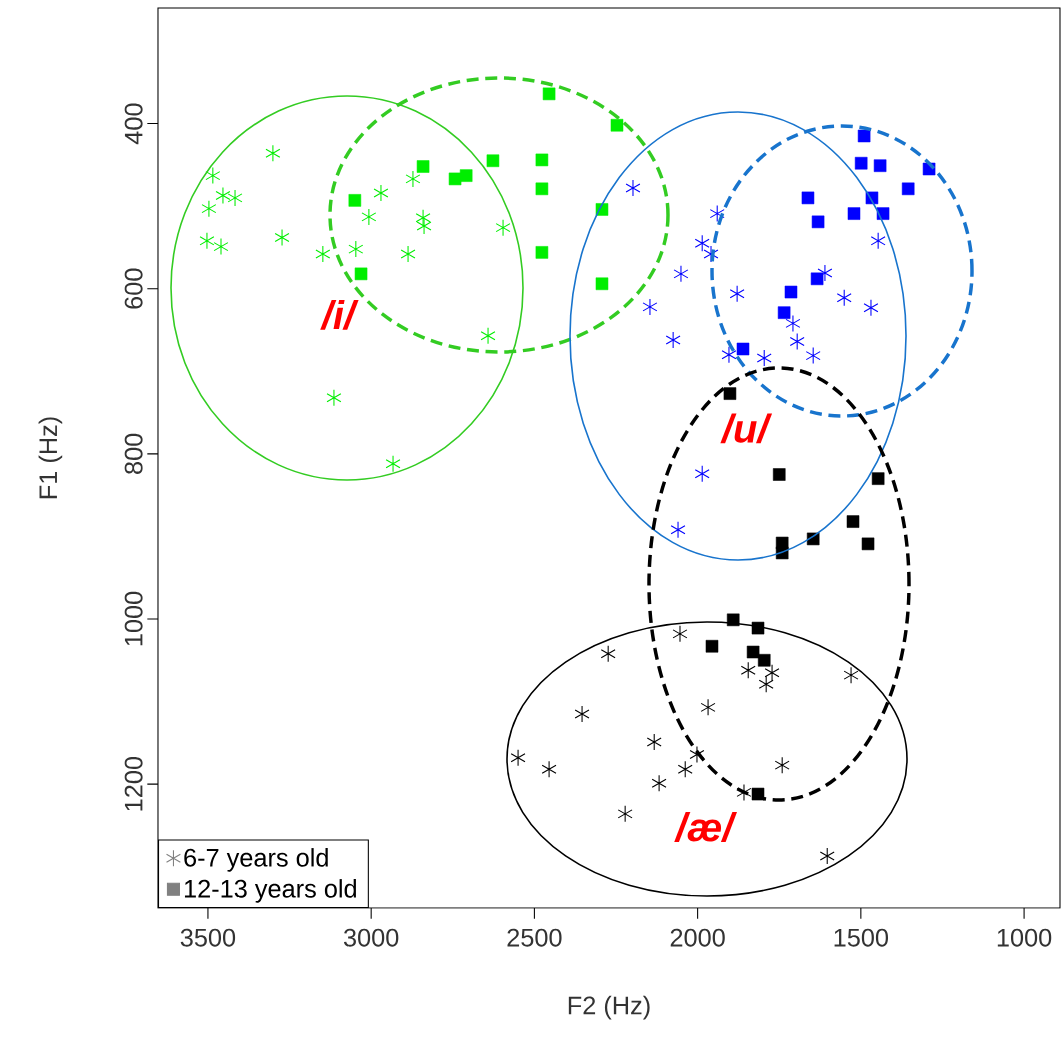 The height and width of the screenshot is (1055, 1061). What do you see at coordinates (697, 937) in the screenshot?
I see `x-tick-label: 2000` at bounding box center [697, 937].